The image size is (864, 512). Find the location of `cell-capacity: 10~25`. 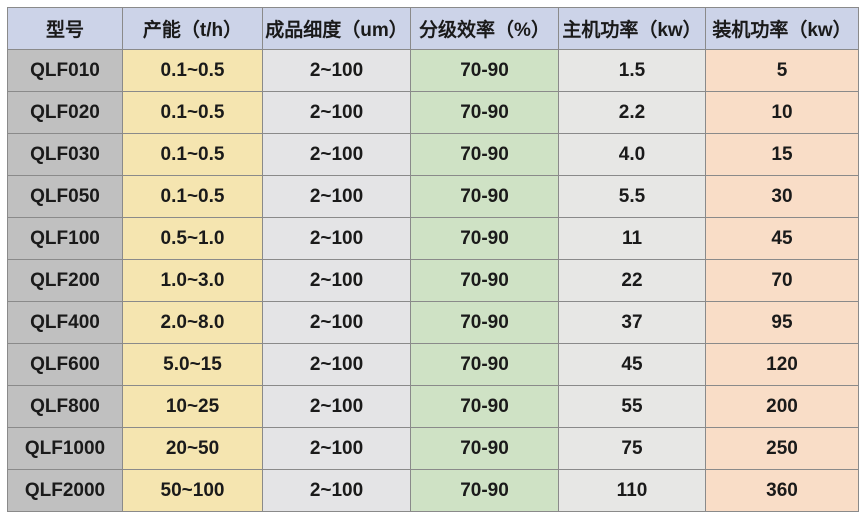

cell-capacity: 10~25 is located at coordinates (192, 406).